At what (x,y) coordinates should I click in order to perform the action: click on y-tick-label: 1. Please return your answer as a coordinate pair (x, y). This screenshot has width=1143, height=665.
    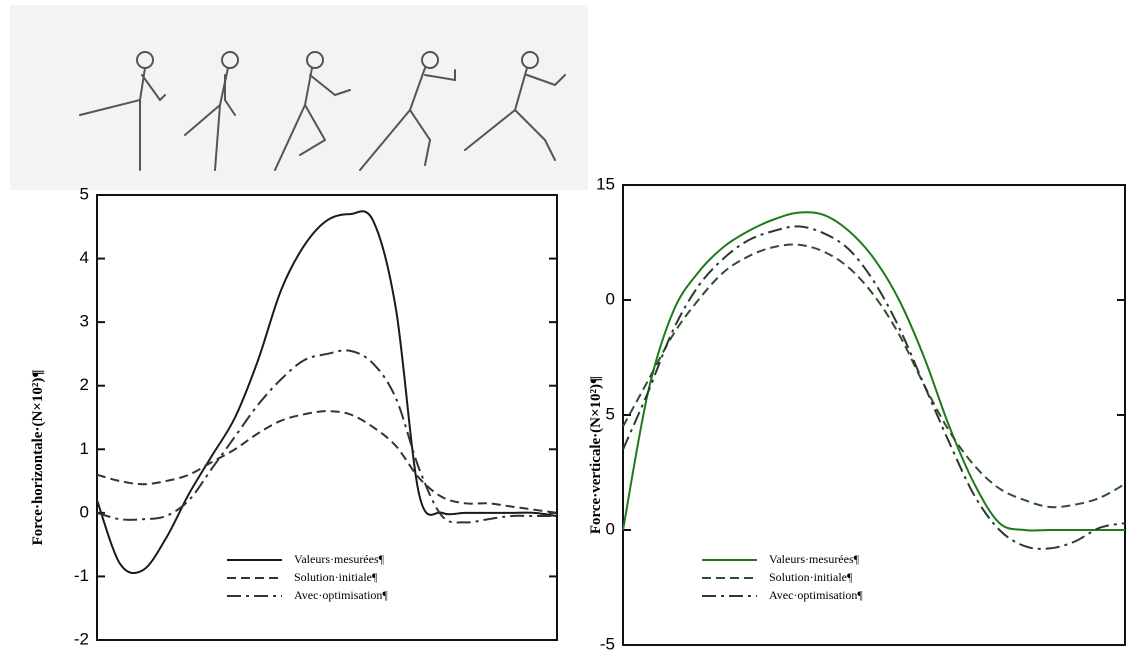
    Looking at the image, I should click on (84, 448).